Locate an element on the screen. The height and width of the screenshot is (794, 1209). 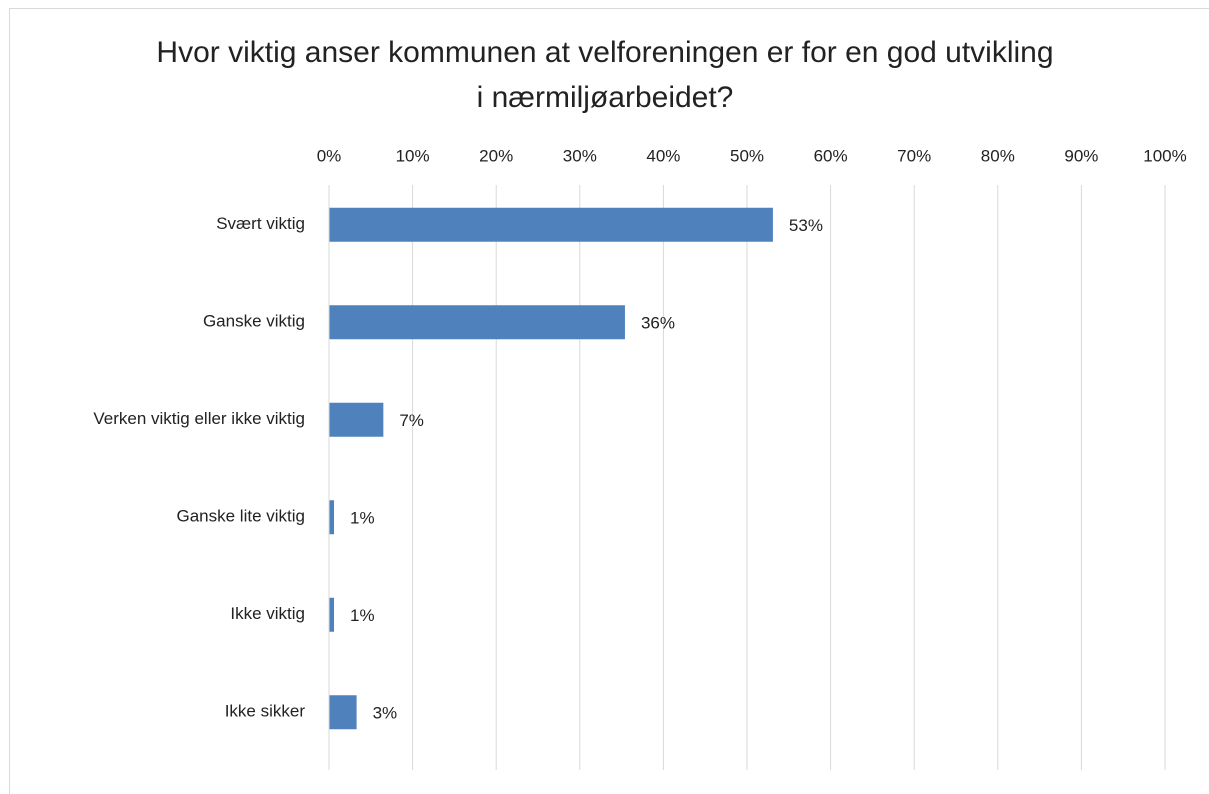
data-label: 7% is located at coordinates (411, 420).